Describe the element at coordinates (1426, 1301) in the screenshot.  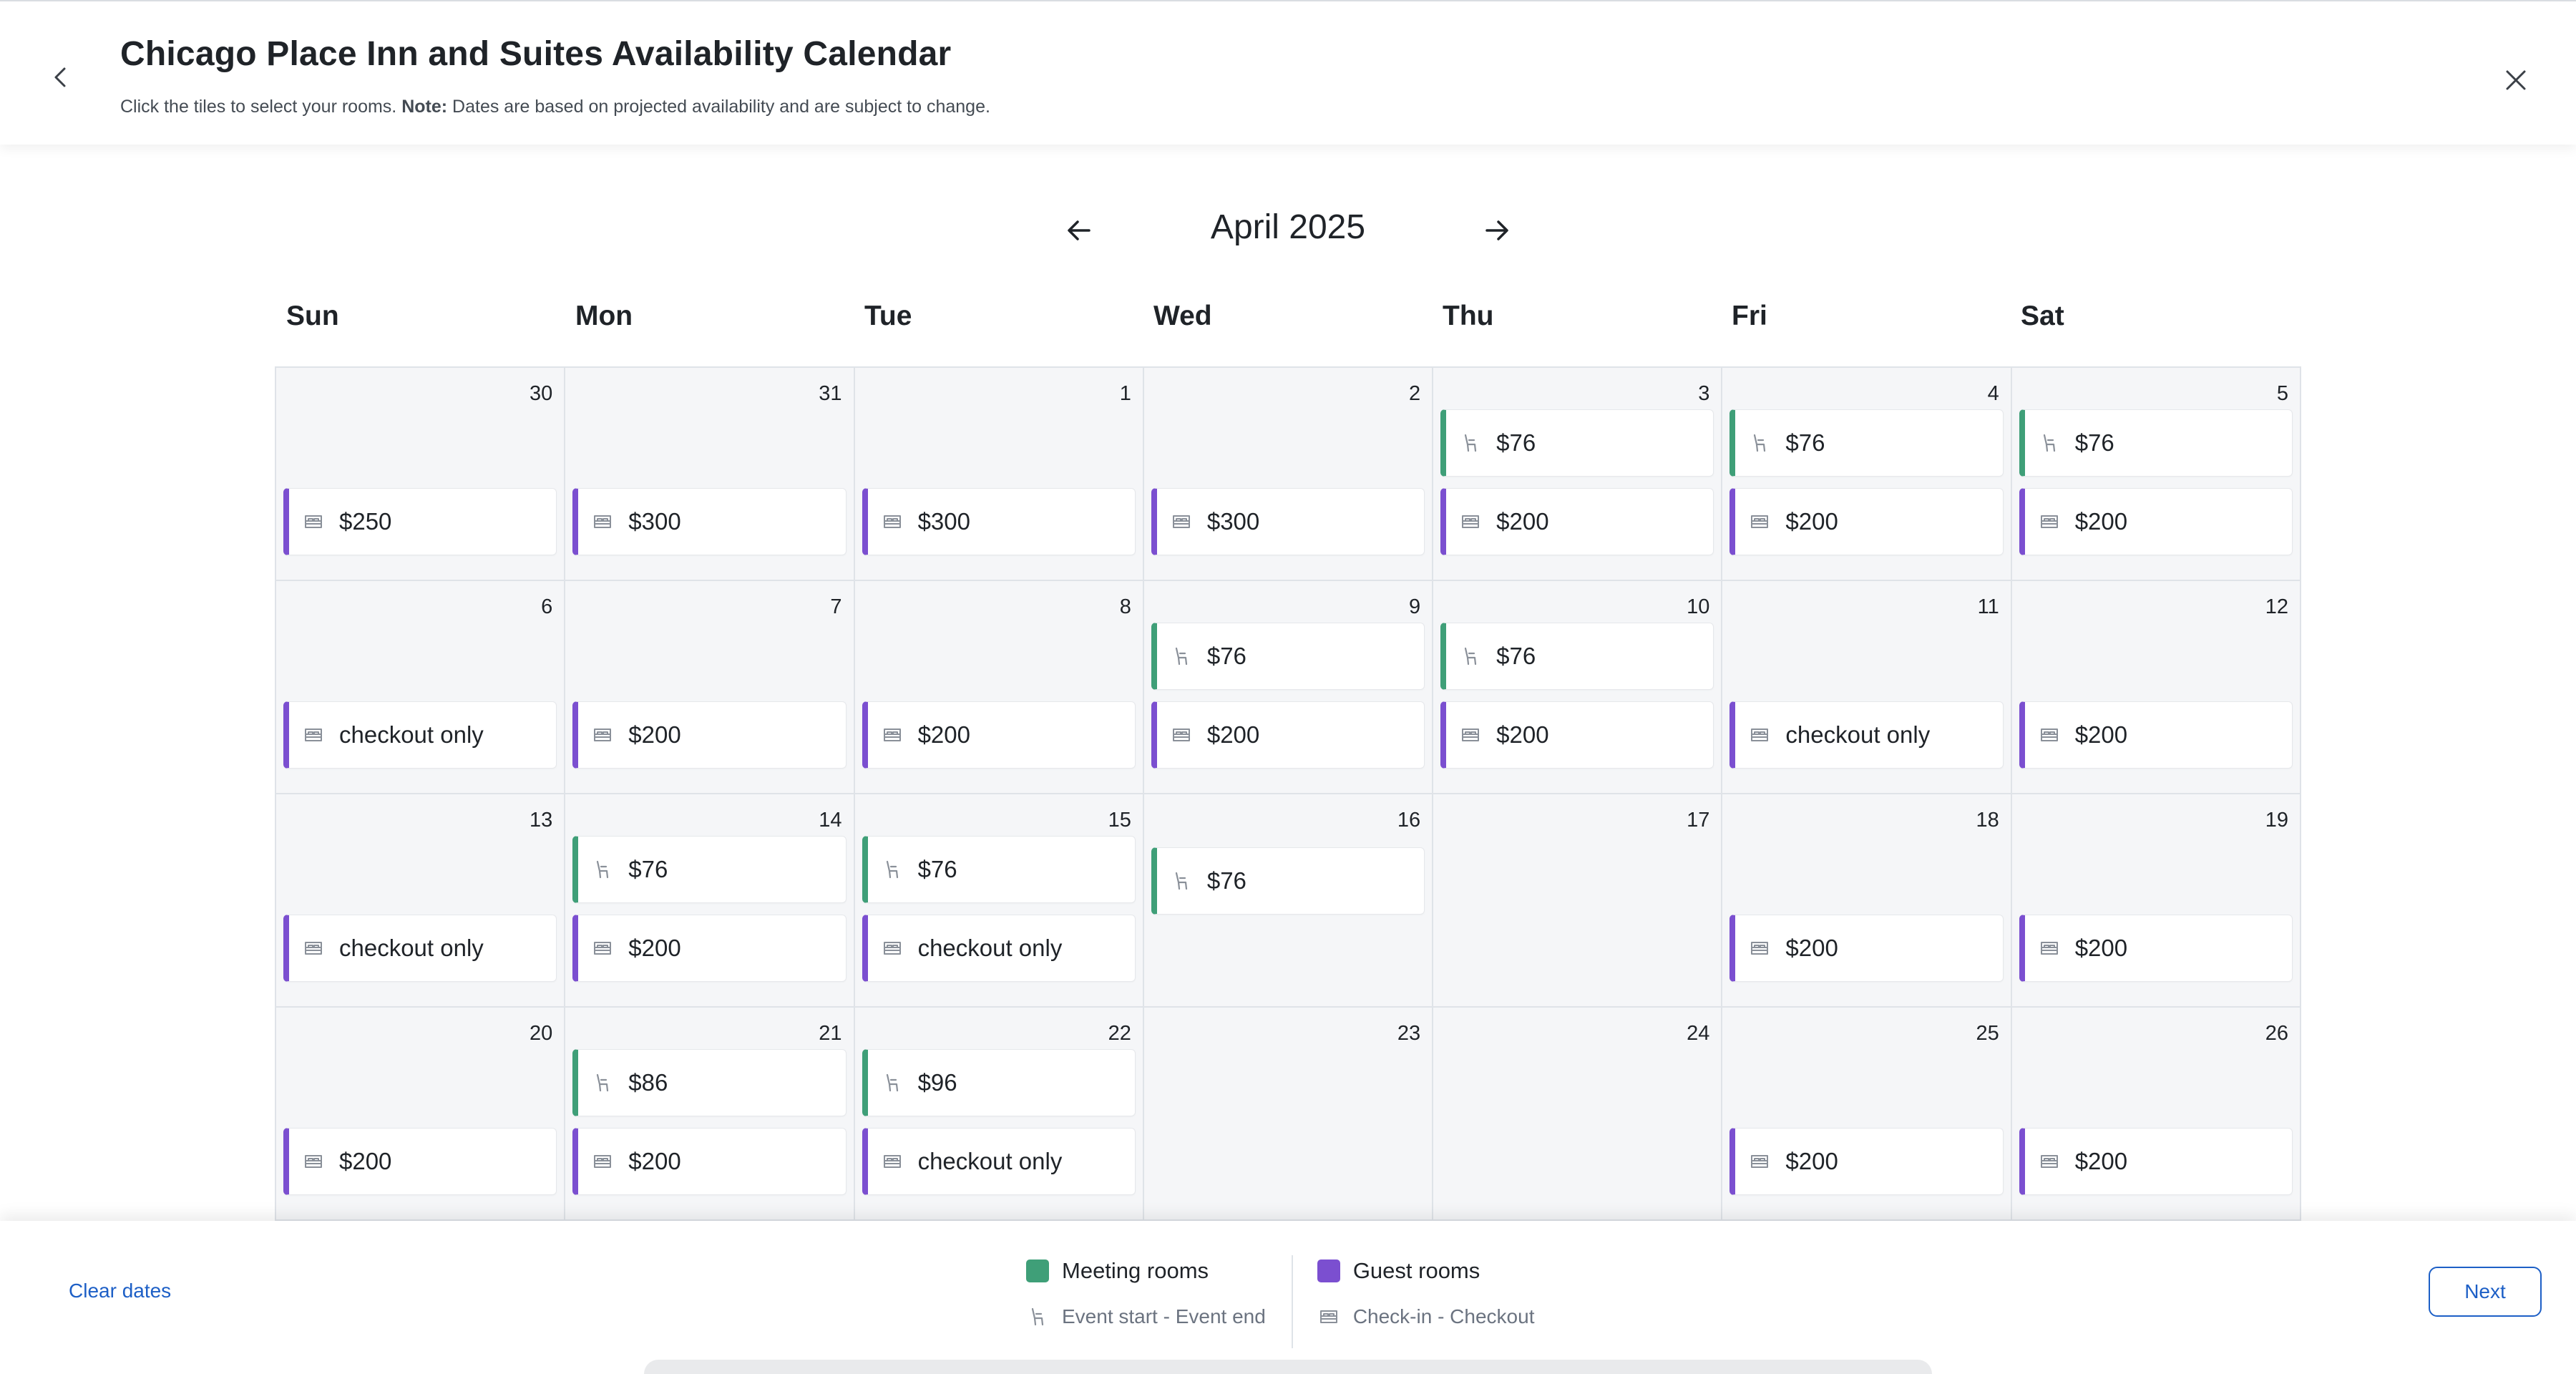
I see `legend-guest-rooms: Guest rooms Check-in - Checkout` at that location.